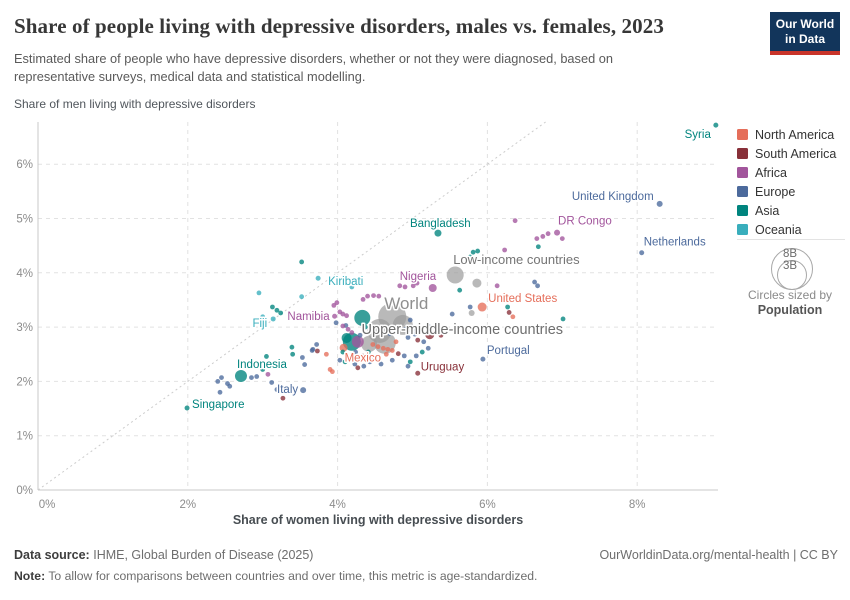 The height and width of the screenshot is (600, 850). Describe the element at coordinates (335, 316) in the screenshot. I see `scatter-point-namibia` at that location.